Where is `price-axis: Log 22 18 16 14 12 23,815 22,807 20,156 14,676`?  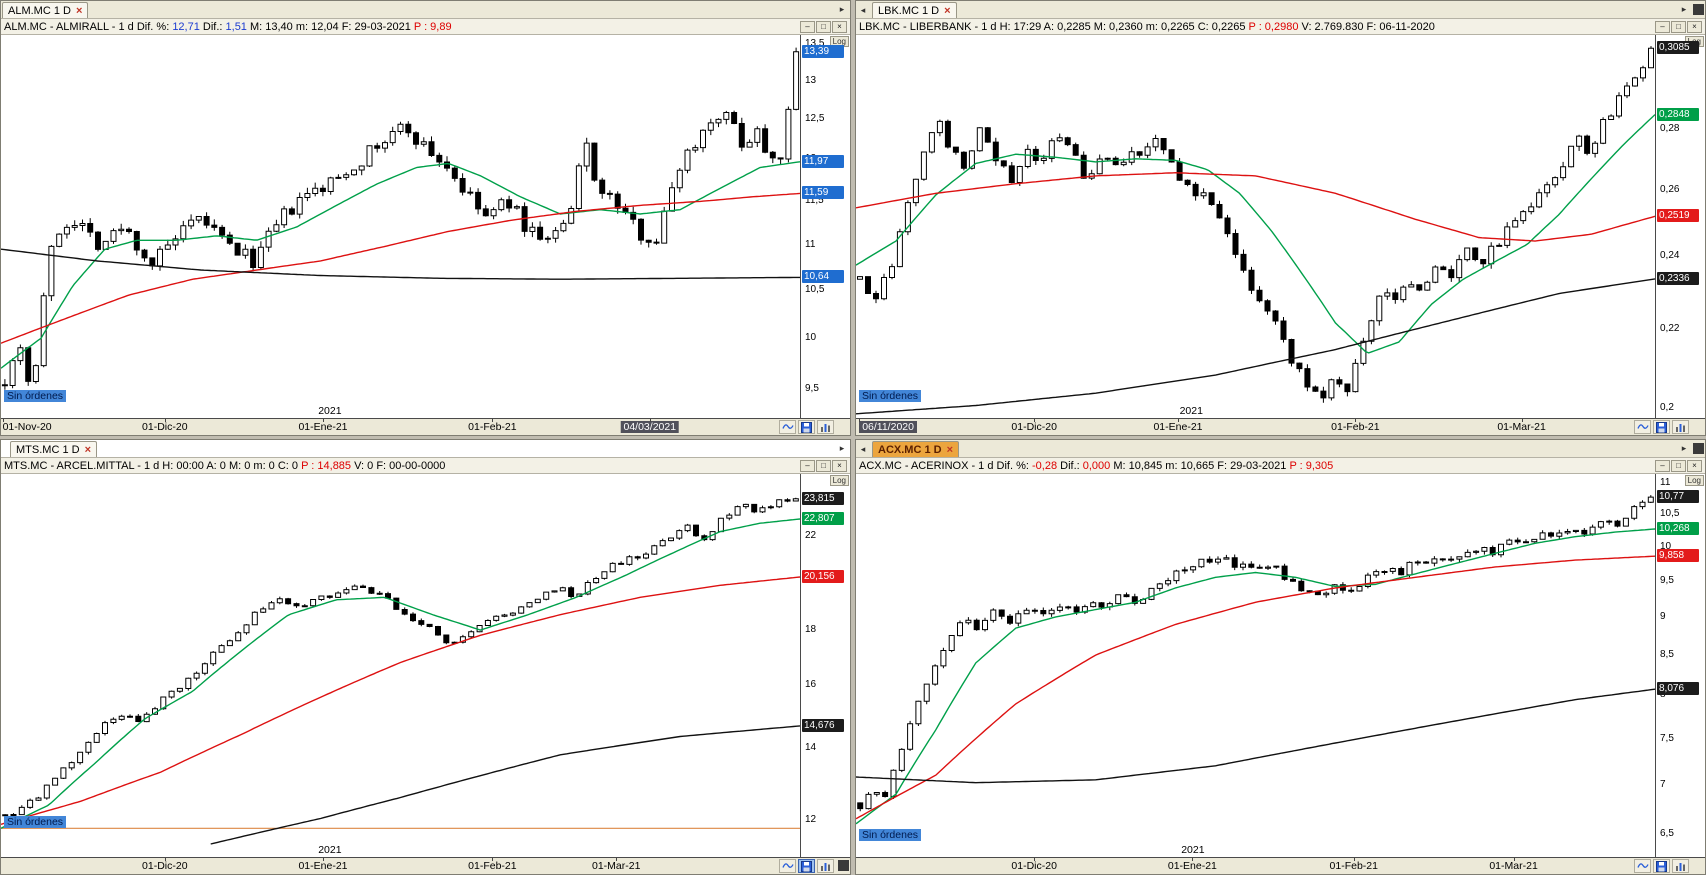 price-axis: Log 22 18 16 14 12 23,815 22,807 20,156 14,676 is located at coordinates (825, 665).